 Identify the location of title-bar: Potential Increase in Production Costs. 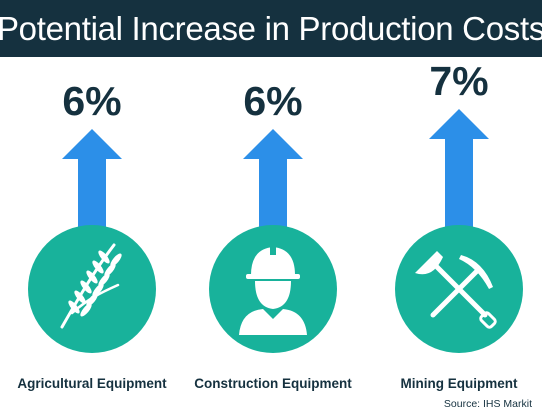
(271, 28).